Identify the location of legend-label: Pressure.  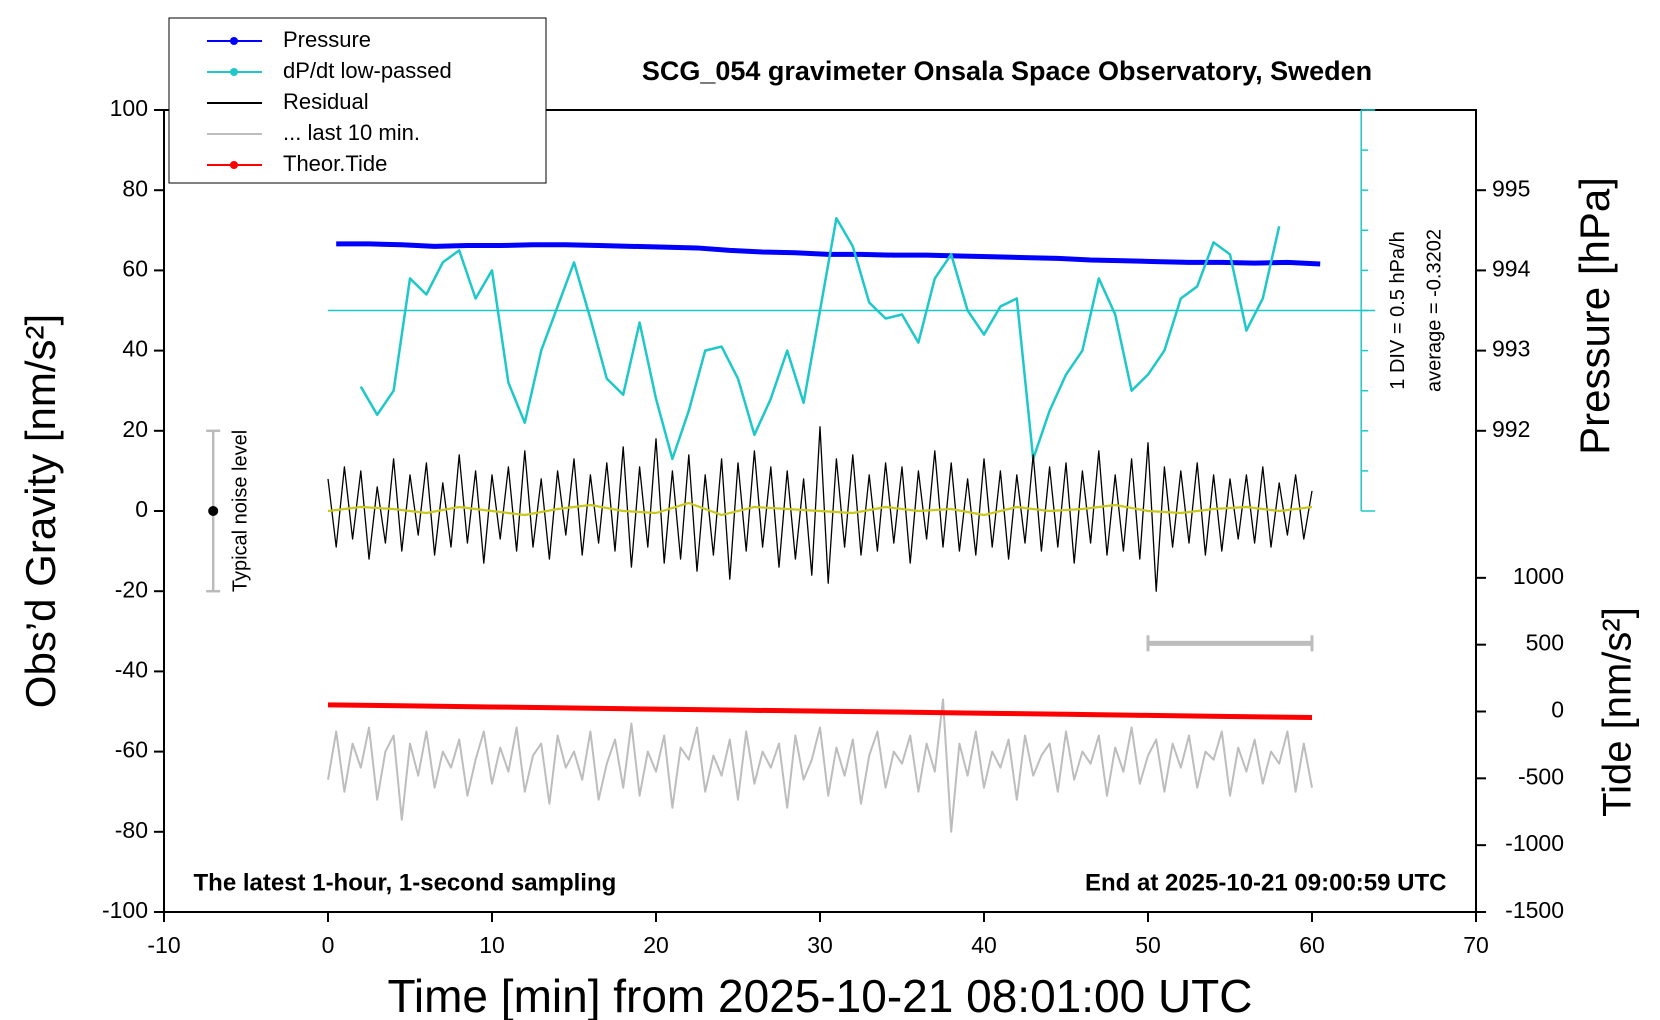
(327, 39).